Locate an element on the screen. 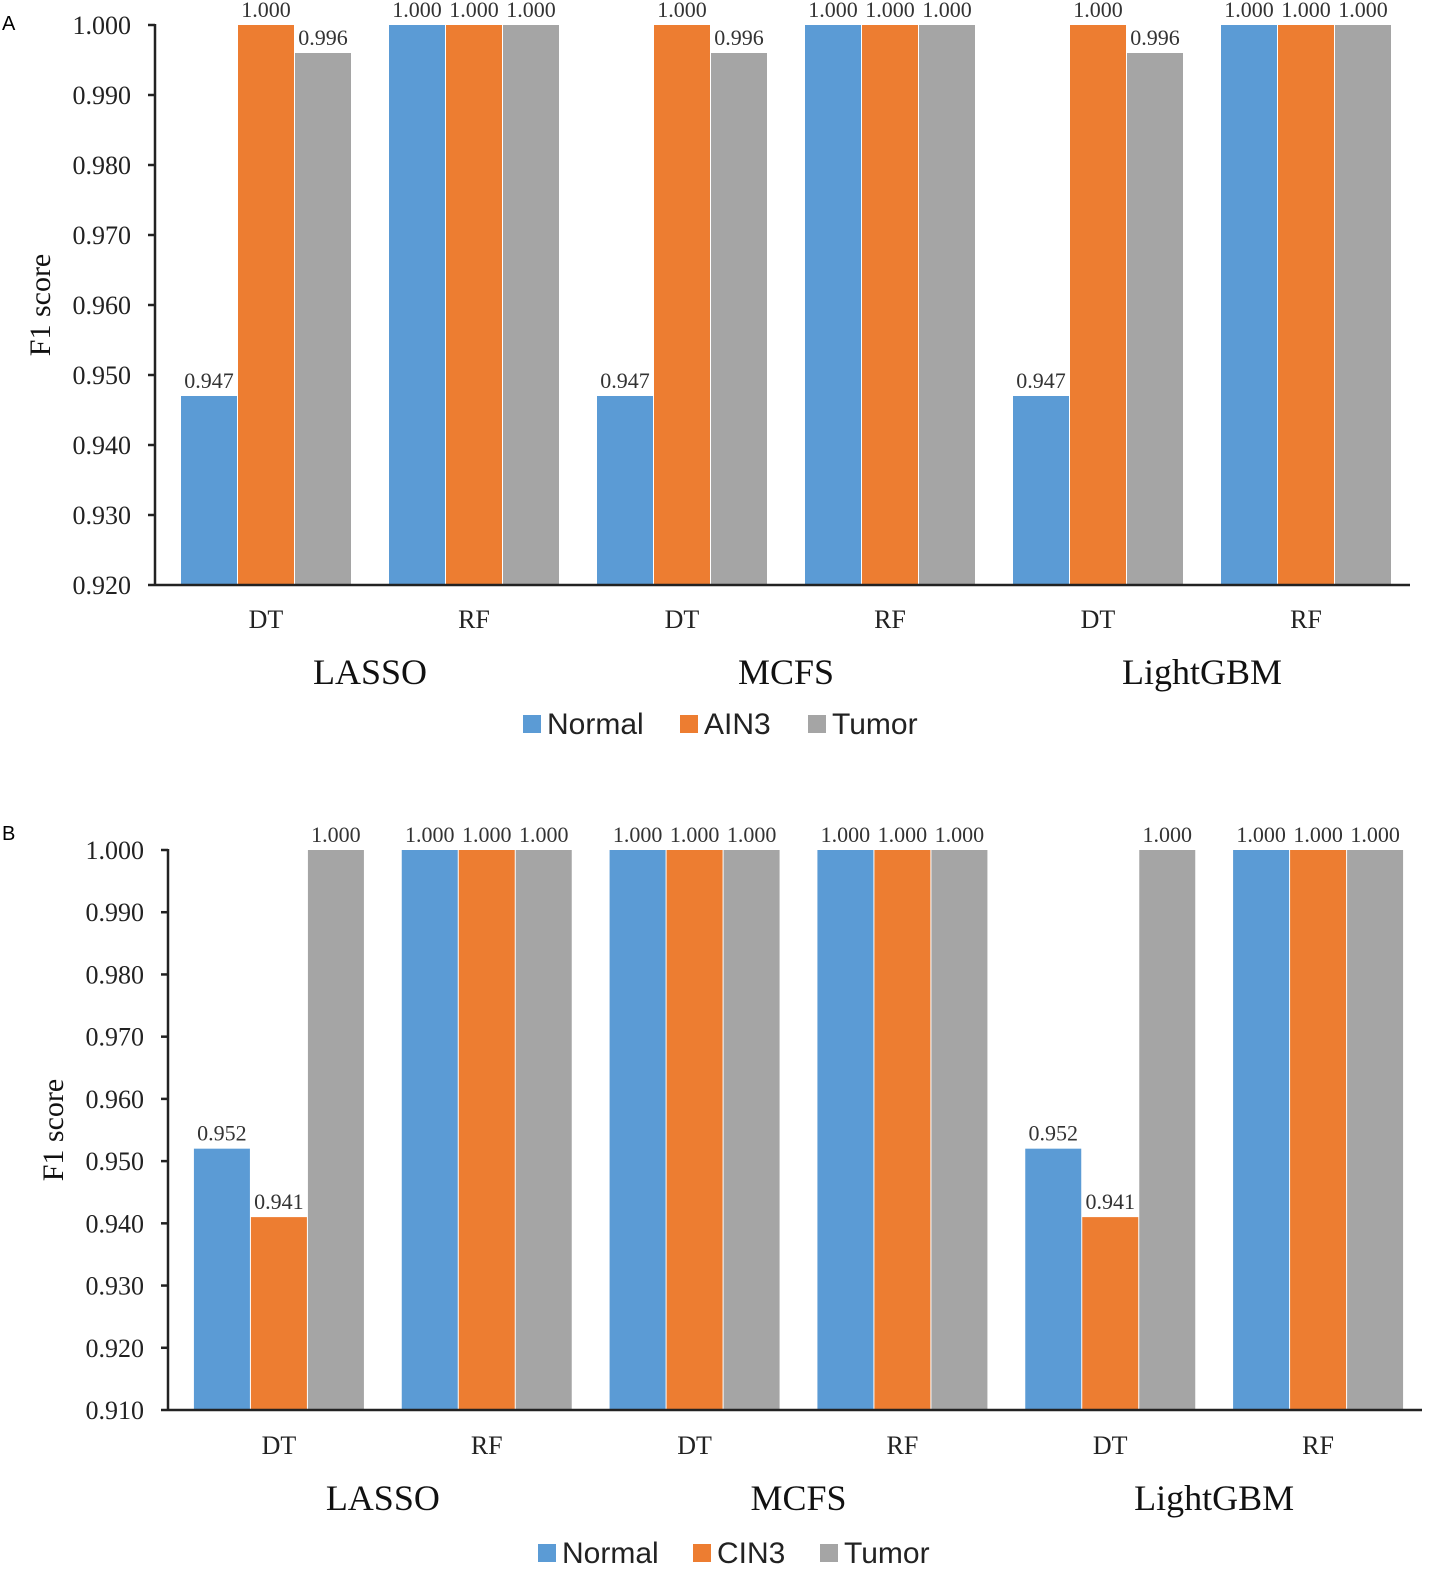 This screenshot has height=1588, width=1445. panel-label: A is located at coordinates (9, 24).